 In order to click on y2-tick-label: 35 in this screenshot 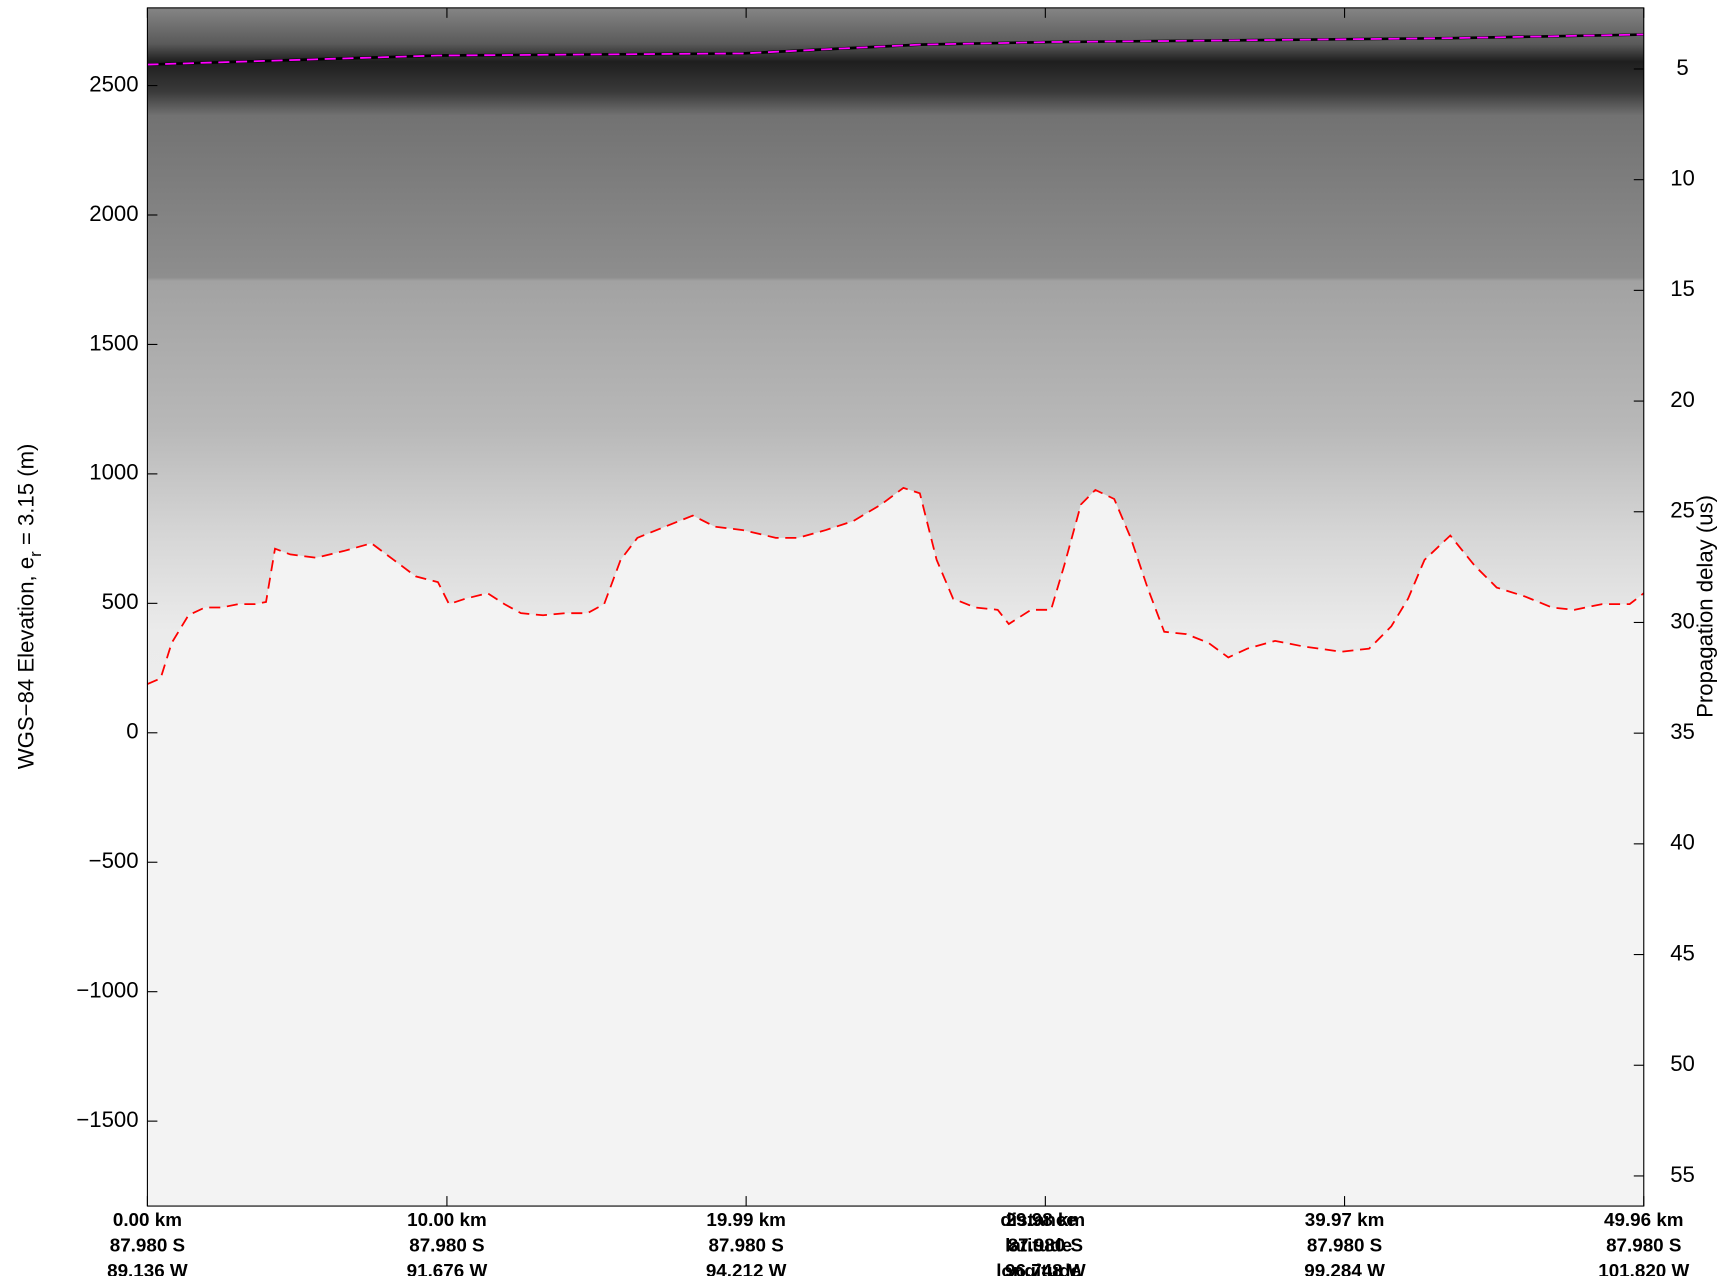, I will do `click(1682, 731)`.